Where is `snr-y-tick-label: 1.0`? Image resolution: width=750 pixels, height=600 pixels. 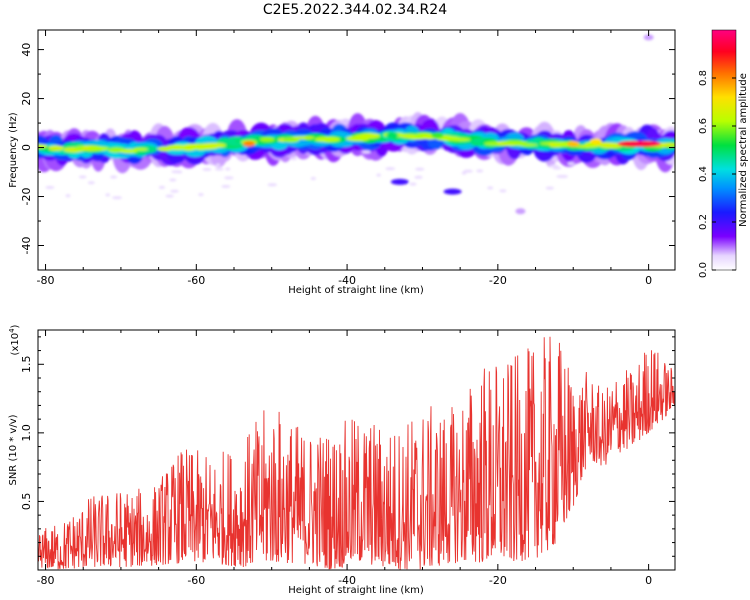 snr-y-tick-label: 1.0 is located at coordinates (26, 433).